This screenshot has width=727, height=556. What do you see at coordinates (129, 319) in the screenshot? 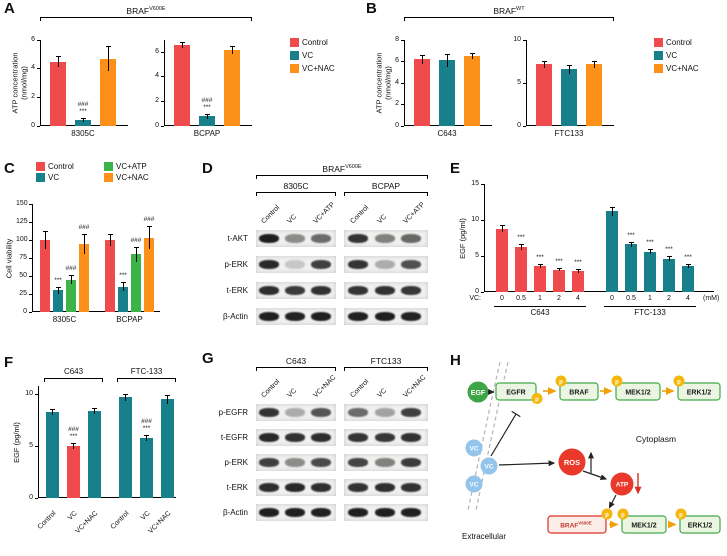
I see `group-label: BCPAP` at bounding box center [129, 319].